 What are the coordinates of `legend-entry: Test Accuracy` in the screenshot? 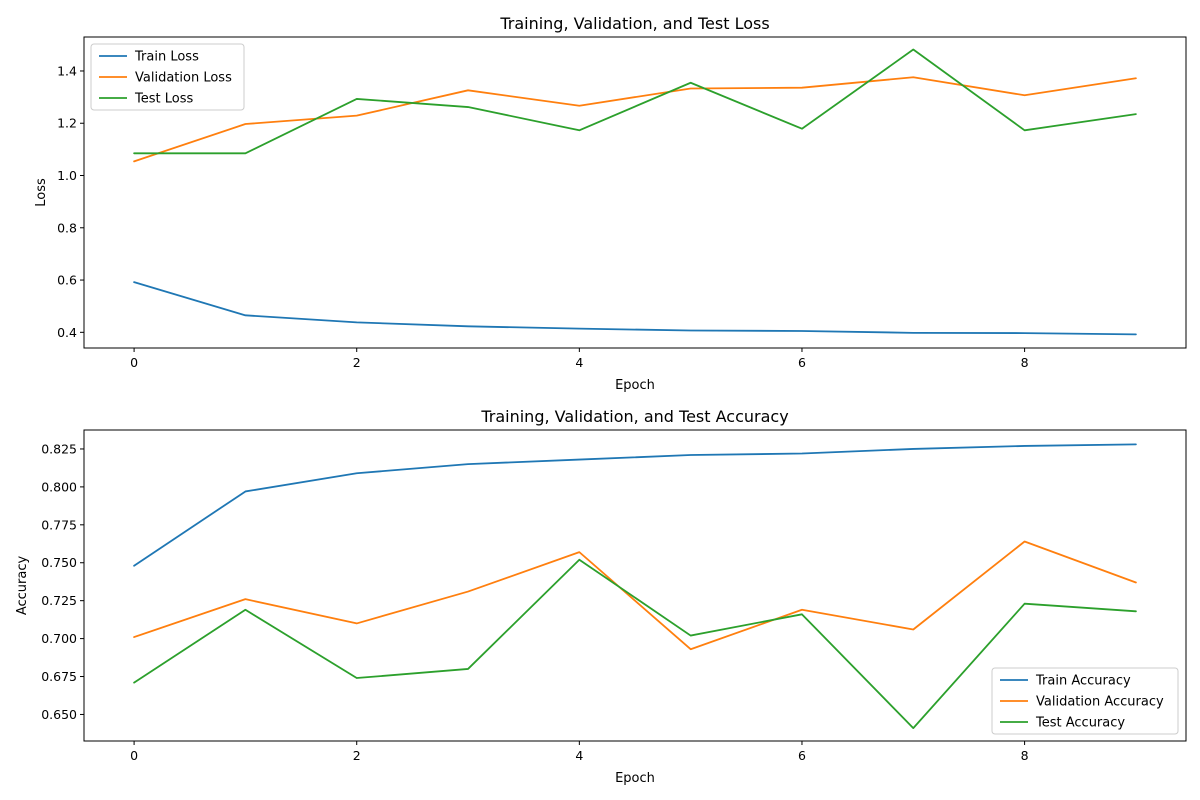 It's located at (1080, 723).